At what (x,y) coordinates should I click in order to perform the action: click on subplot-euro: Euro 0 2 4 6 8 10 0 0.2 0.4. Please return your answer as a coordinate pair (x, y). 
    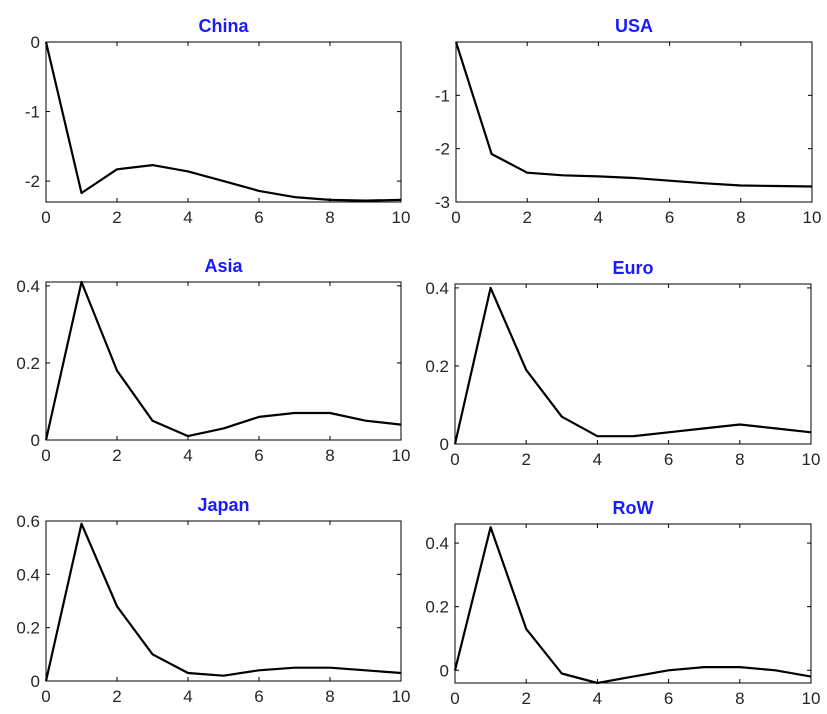
    Looking at the image, I should click on (622, 363).